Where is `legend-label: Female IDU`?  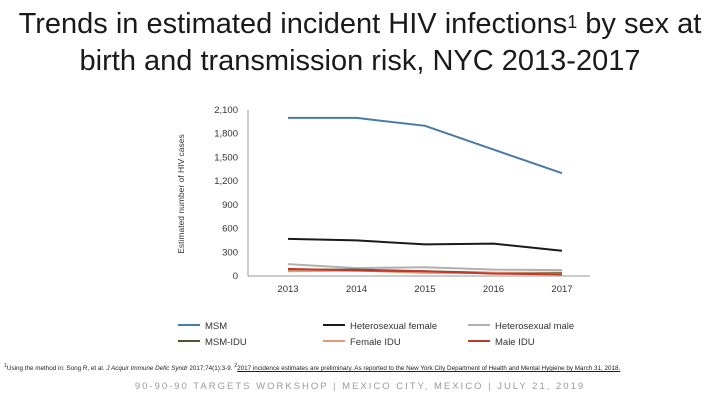
legend-label: Female IDU is located at coordinates (375, 342).